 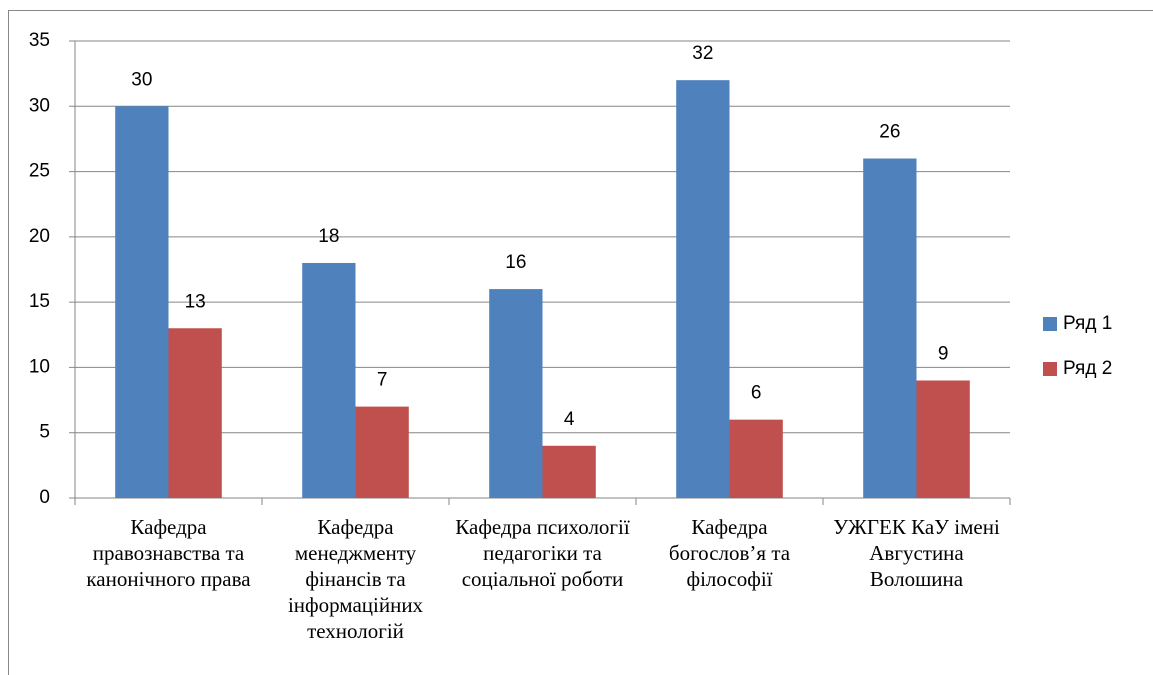 What do you see at coordinates (39, 366) in the screenshot?
I see `y-tick-label: 10` at bounding box center [39, 366].